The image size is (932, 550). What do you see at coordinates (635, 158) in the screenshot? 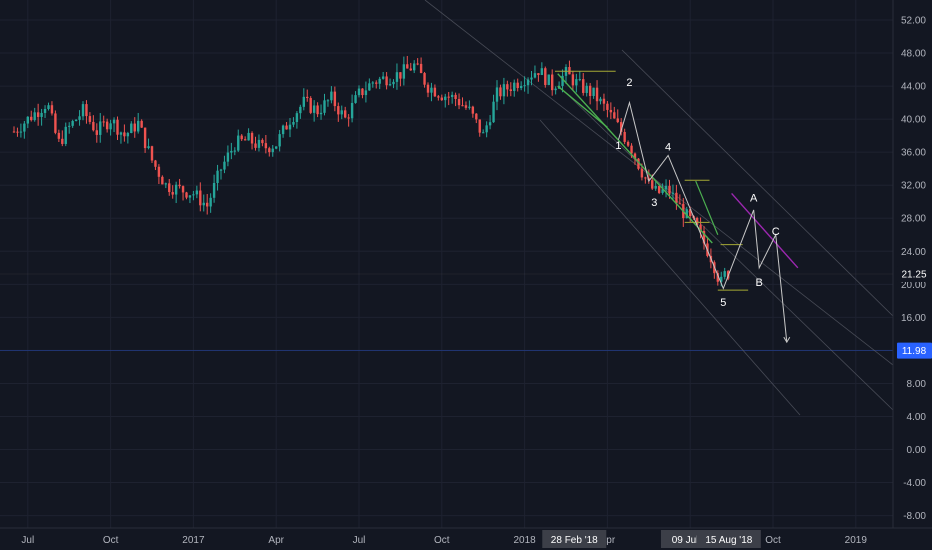
I see `impulse-trendline` at bounding box center [635, 158].